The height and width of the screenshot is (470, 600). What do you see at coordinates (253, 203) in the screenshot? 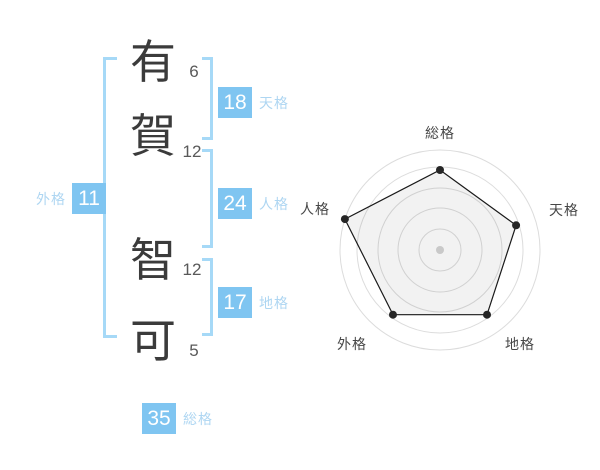
I see `score-row-jinkaku: 24 人格` at bounding box center [253, 203].